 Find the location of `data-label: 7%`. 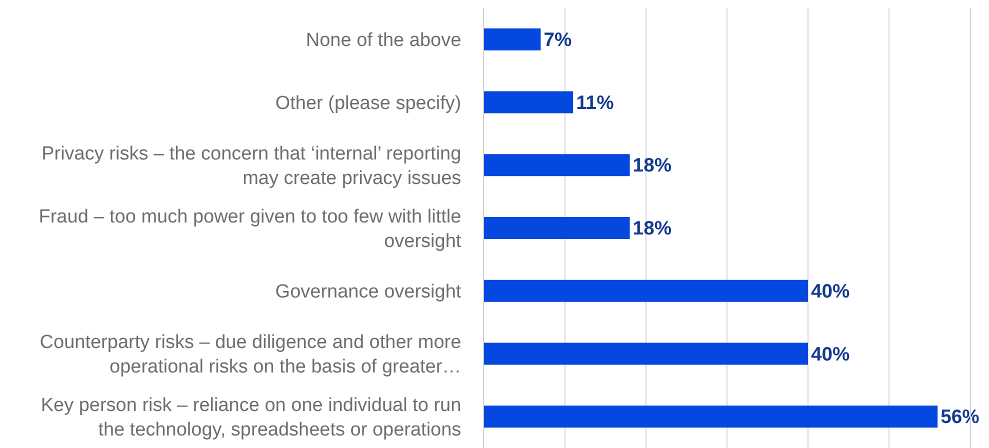

data-label: 7% is located at coordinates (558, 40).